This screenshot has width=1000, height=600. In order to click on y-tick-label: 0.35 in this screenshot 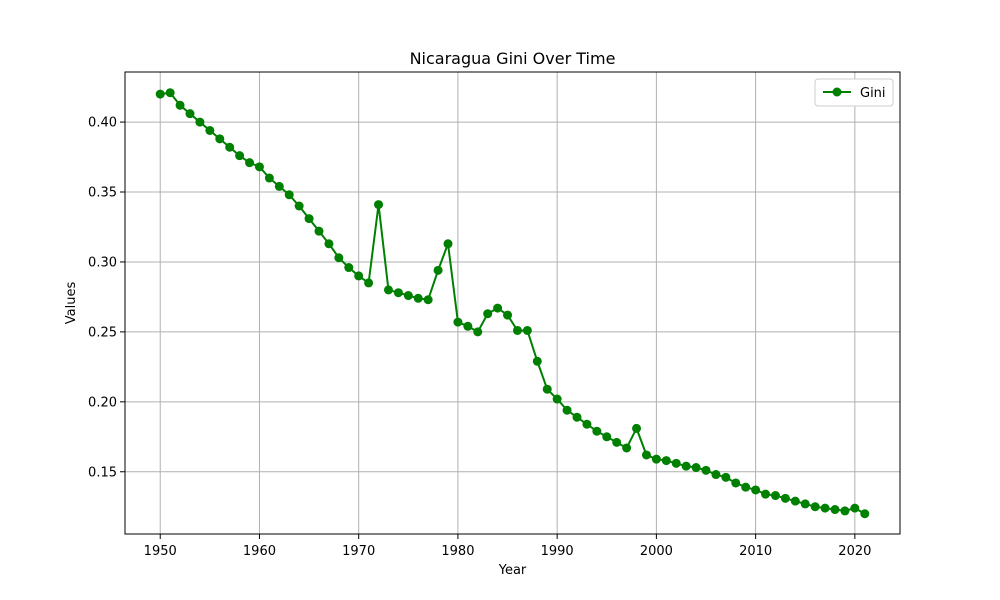, I will do `click(102, 193)`.